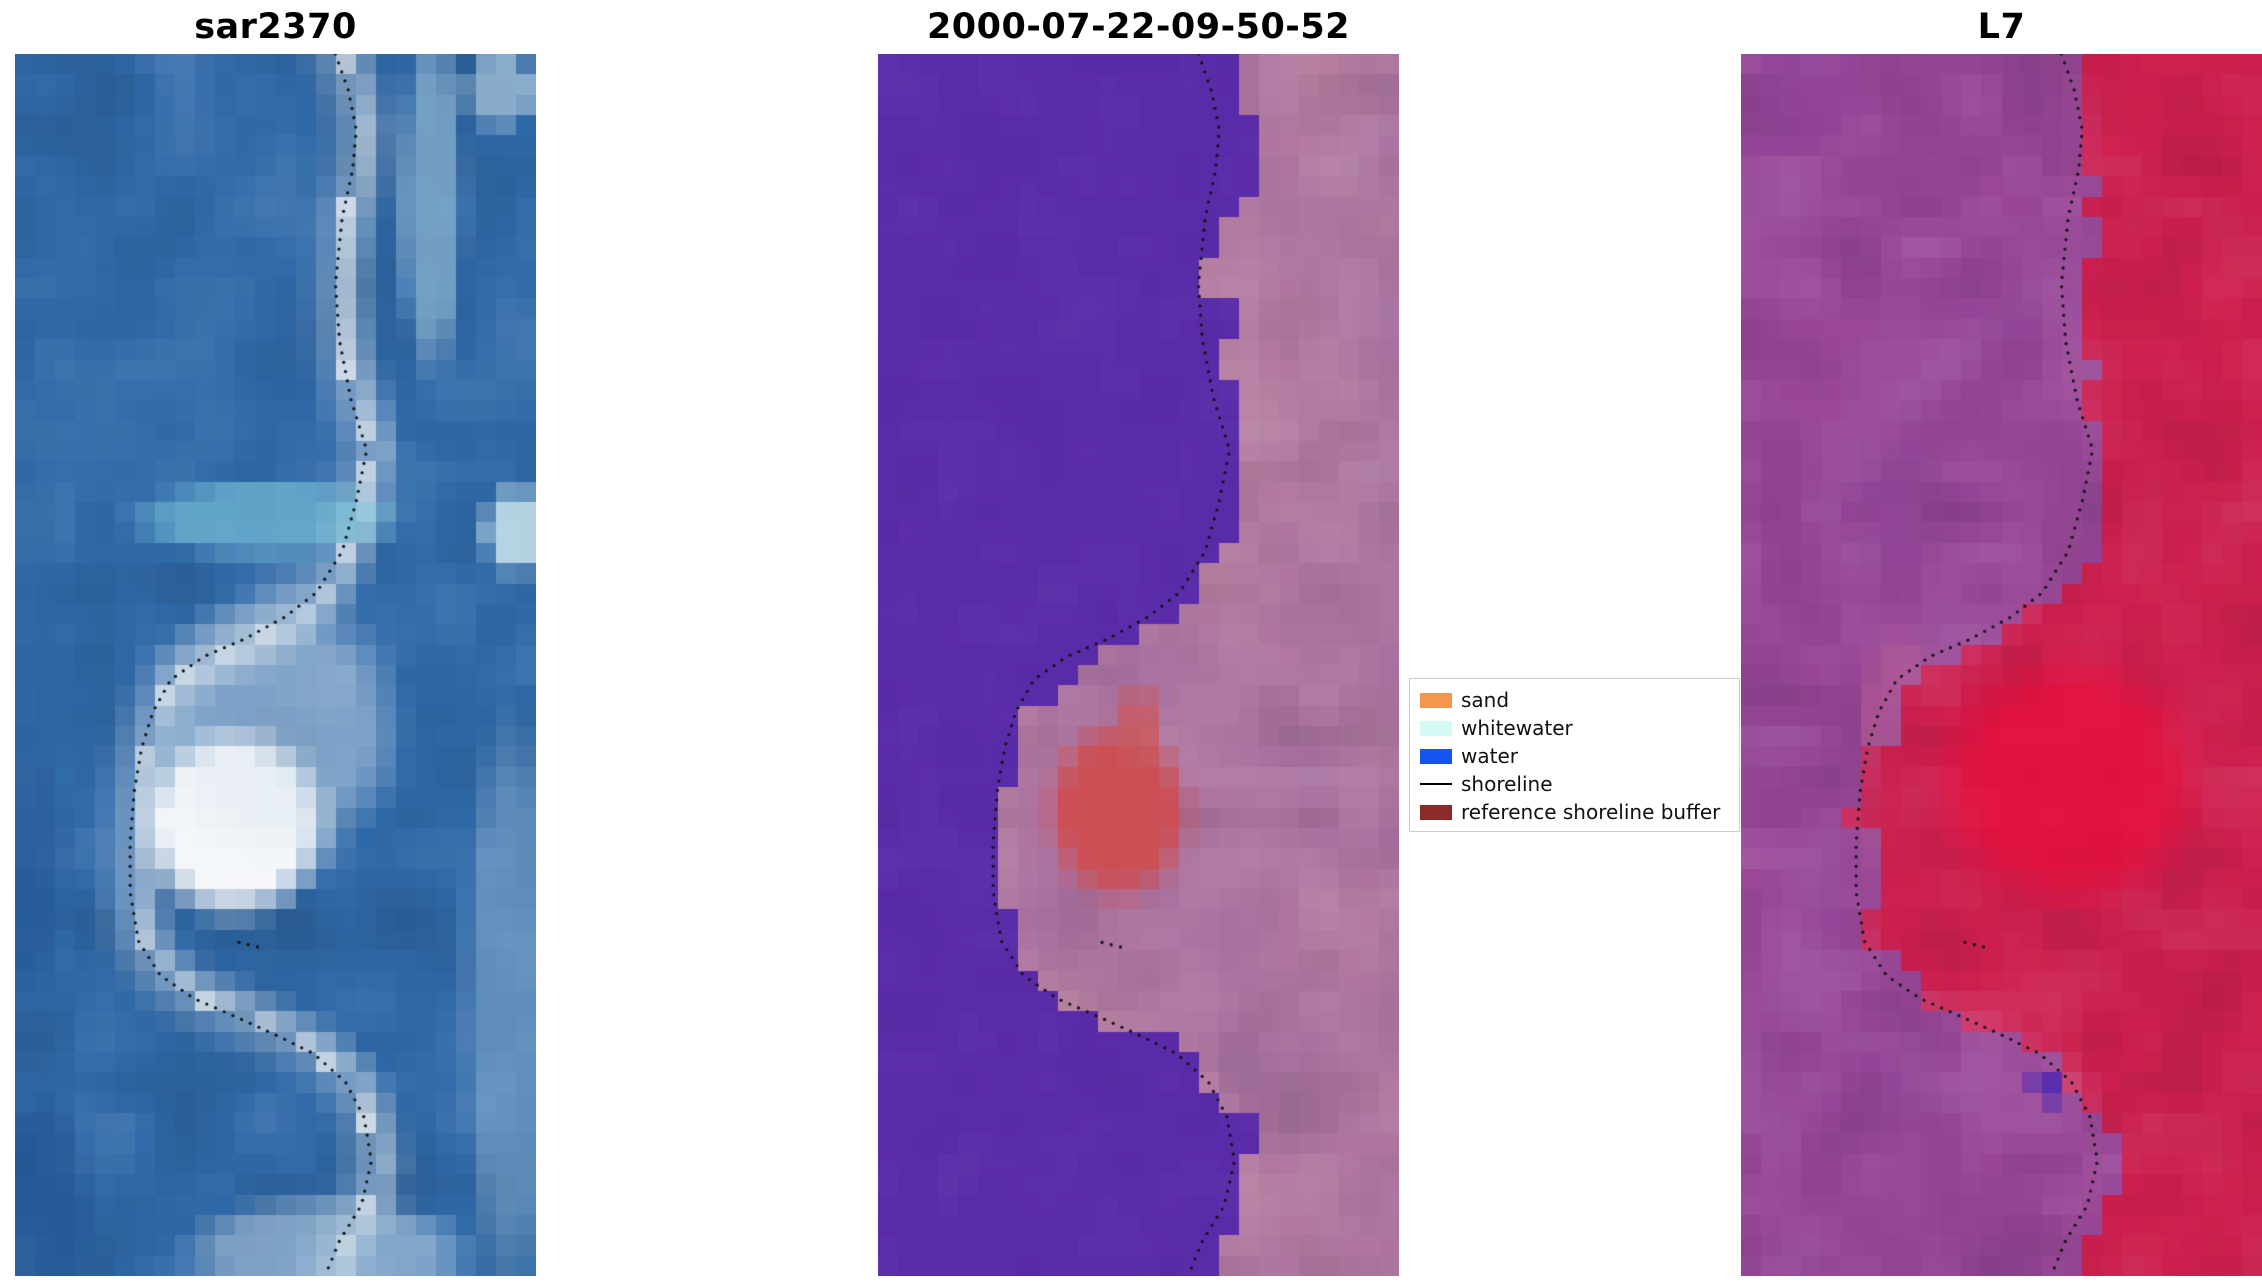 This screenshot has height=1283, width=2262. I want to click on shoreline-line-swatch, so click(1436, 784).